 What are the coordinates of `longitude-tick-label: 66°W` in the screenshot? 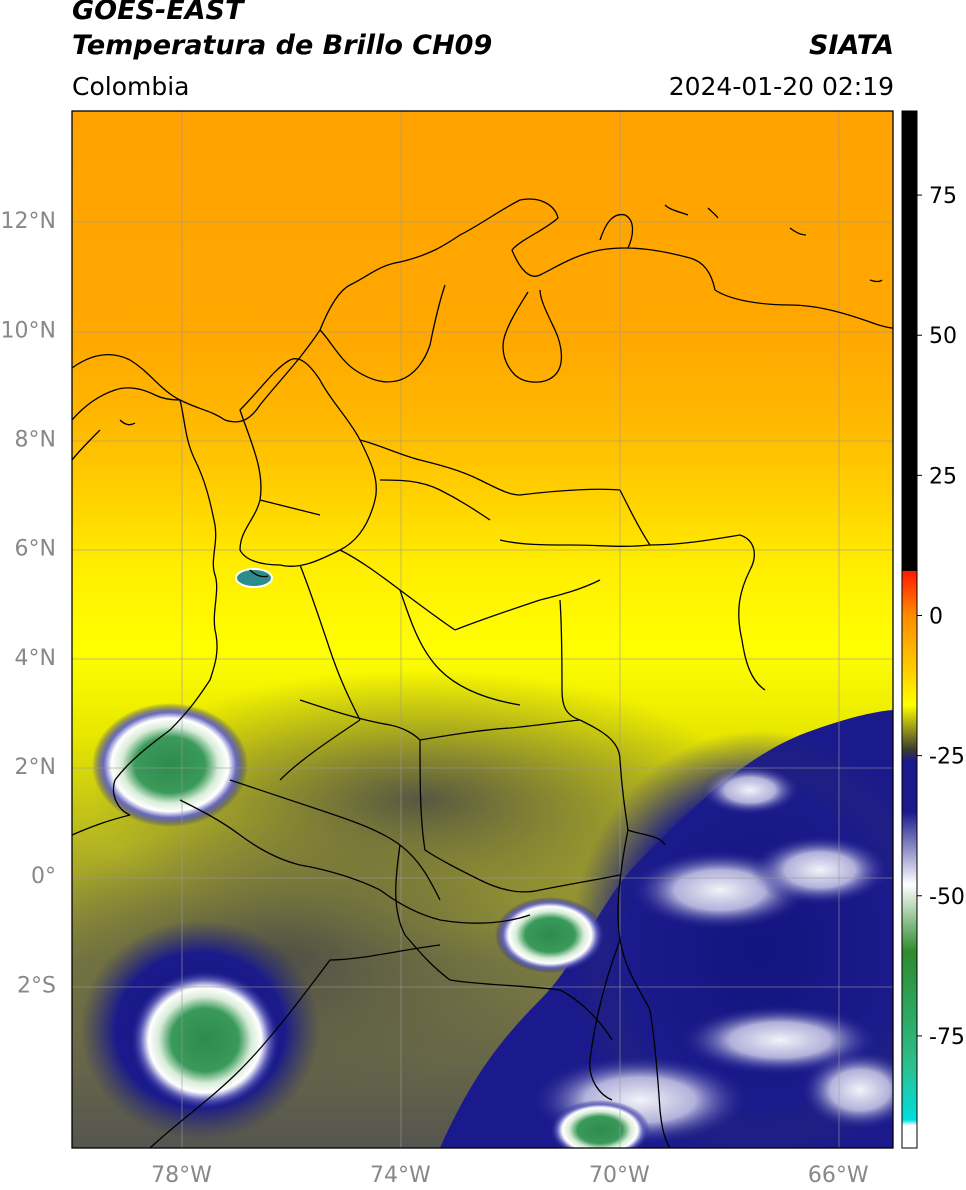 It's located at (838, 1175).